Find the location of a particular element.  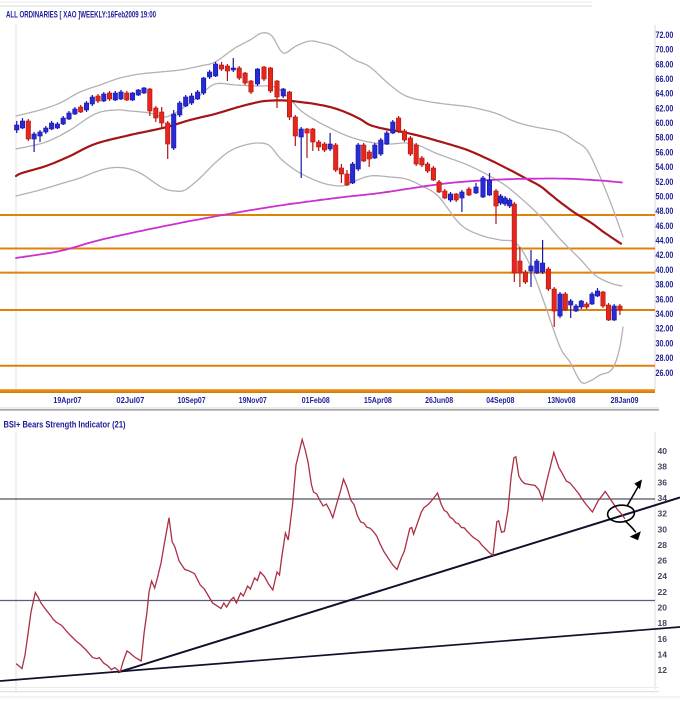

svg-text: 52.00 is located at coordinates (665, 182).